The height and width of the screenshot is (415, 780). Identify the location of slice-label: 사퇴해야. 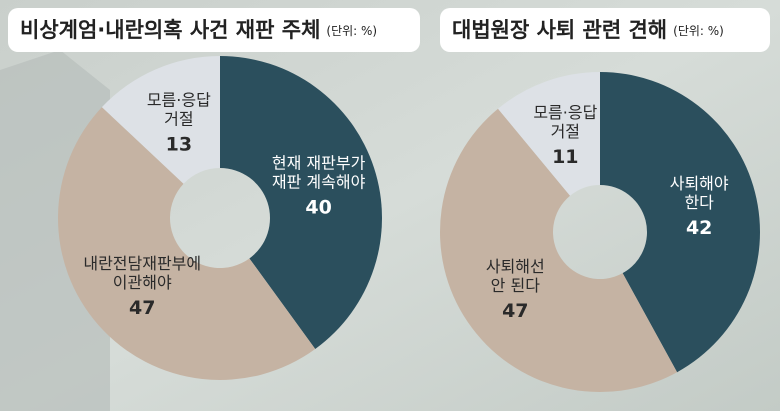
(699, 183).